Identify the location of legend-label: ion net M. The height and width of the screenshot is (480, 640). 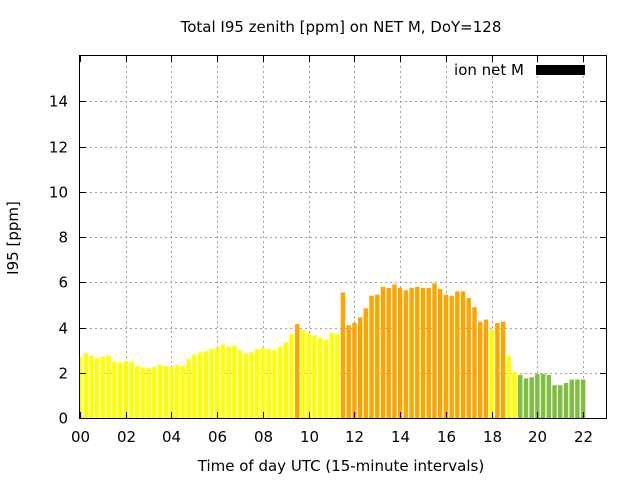
(489, 70).